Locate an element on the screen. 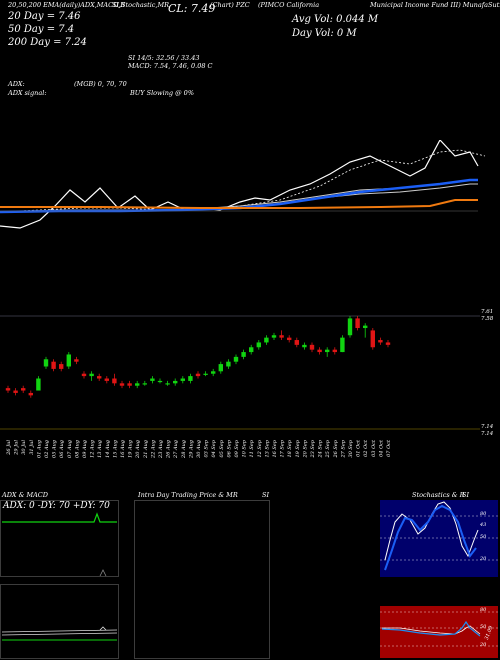 Image resolution: width=500 pixels, height=660 pixels. rsi-blue-line is located at coordinates (431, 628).